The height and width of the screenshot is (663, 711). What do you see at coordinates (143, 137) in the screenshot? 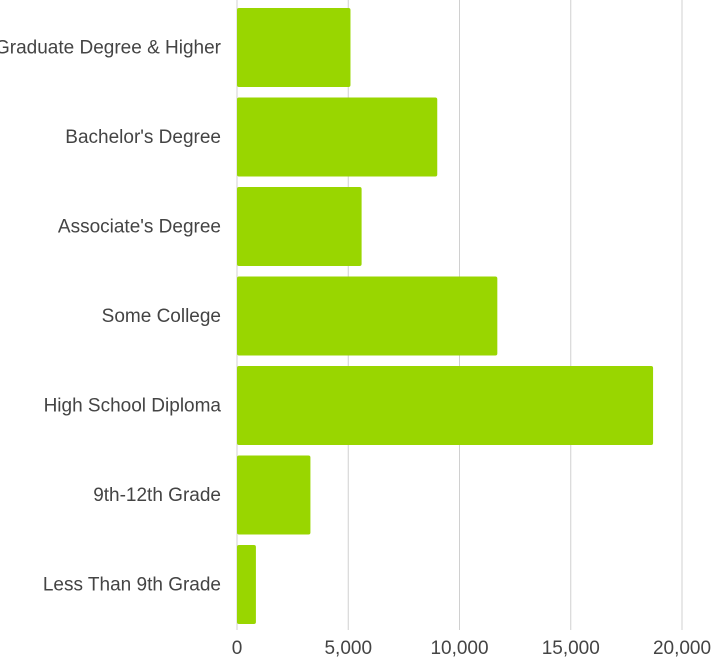
I see `category-label: Bachelor's Degree` at bounding box center [143, 137].